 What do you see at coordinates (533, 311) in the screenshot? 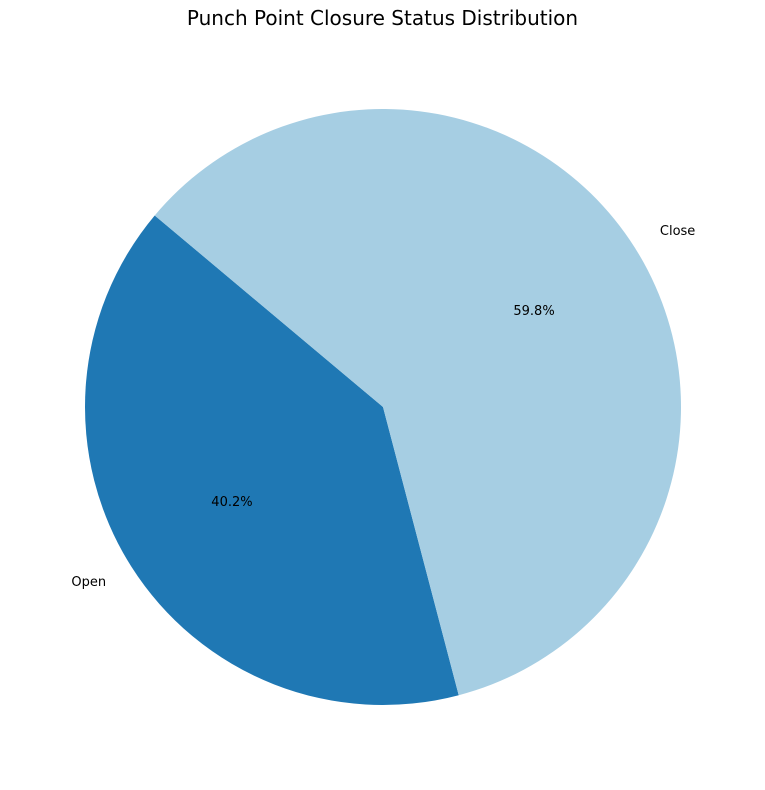
I see `pct-label-close: 59.8%` at bounding box center [533, 311].